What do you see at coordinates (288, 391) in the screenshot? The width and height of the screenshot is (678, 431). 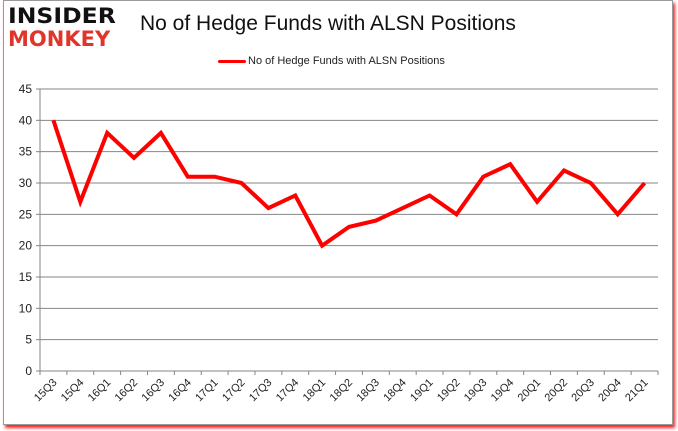 I see `x-tick-label: 17Q4` at bounding box center [288, 391].